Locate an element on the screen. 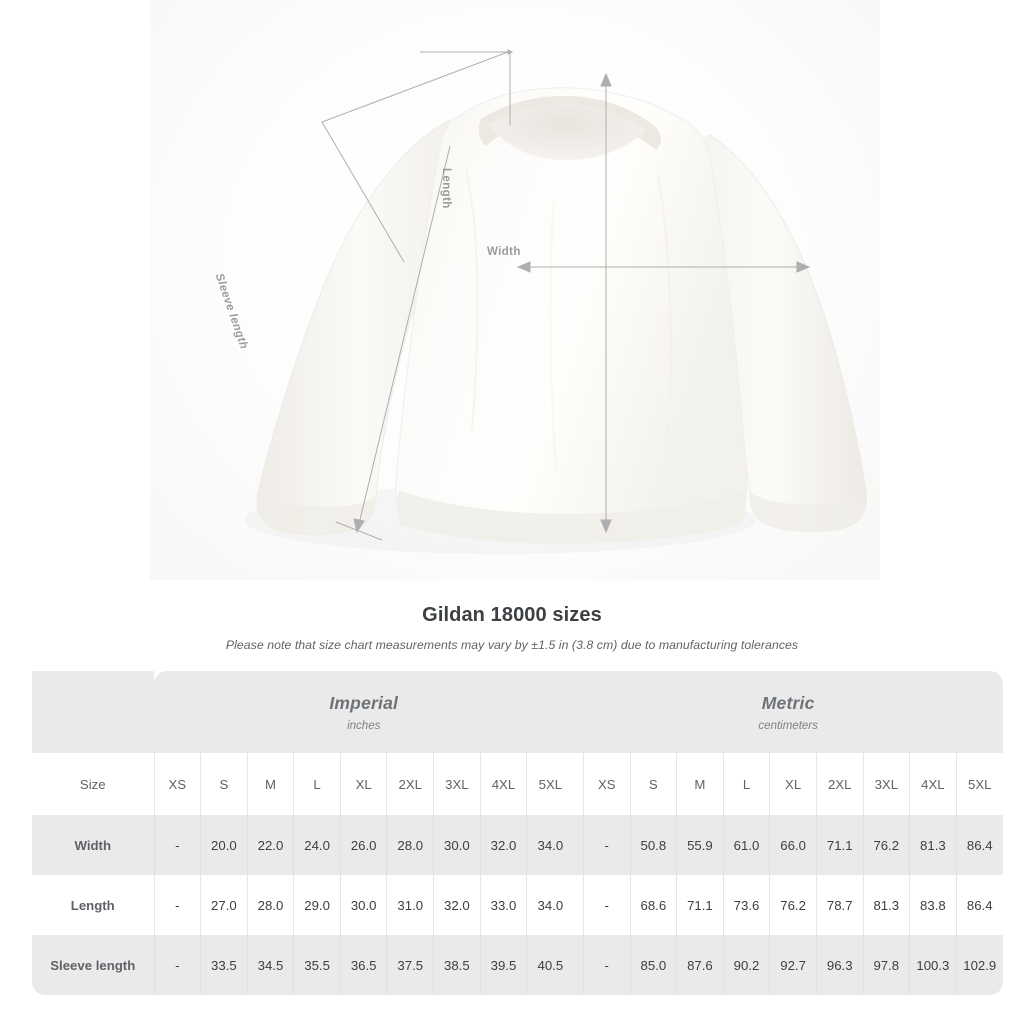  cell-sleeve-metric-xl: 92.7 is located at coordinates (793, 965).